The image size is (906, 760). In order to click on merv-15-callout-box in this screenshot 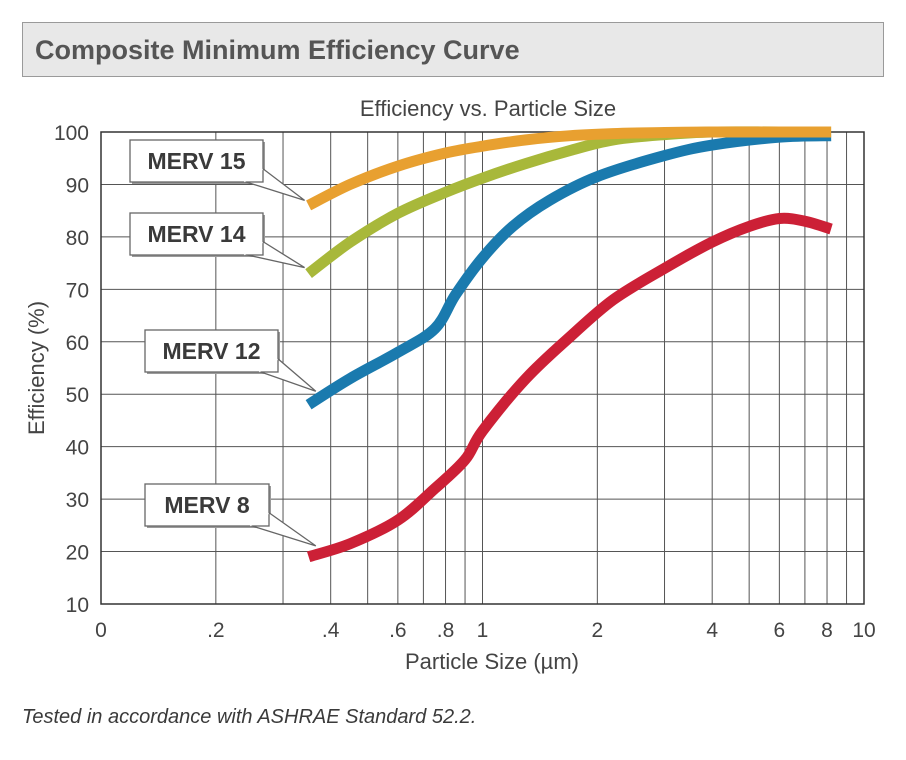, I will do `click(196, 161)`.